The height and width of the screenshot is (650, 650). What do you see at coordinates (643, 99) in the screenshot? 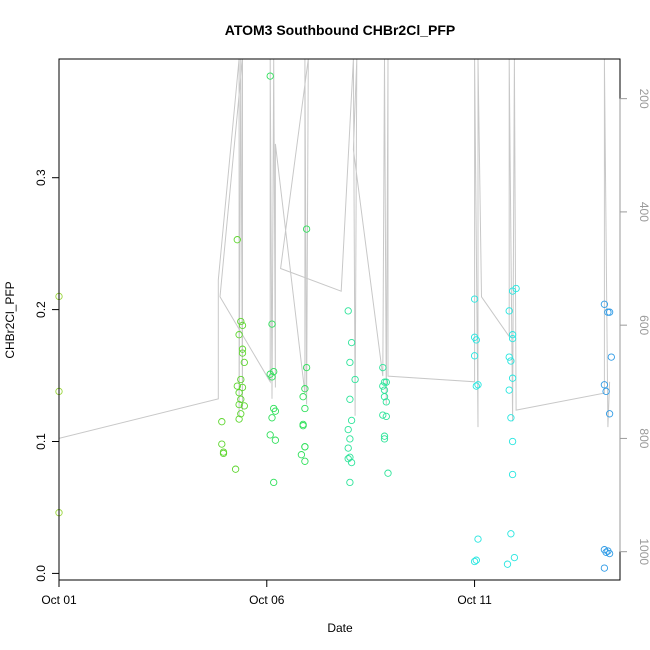
I see `right-tick-label: 200` at bounding box center [643, 99].